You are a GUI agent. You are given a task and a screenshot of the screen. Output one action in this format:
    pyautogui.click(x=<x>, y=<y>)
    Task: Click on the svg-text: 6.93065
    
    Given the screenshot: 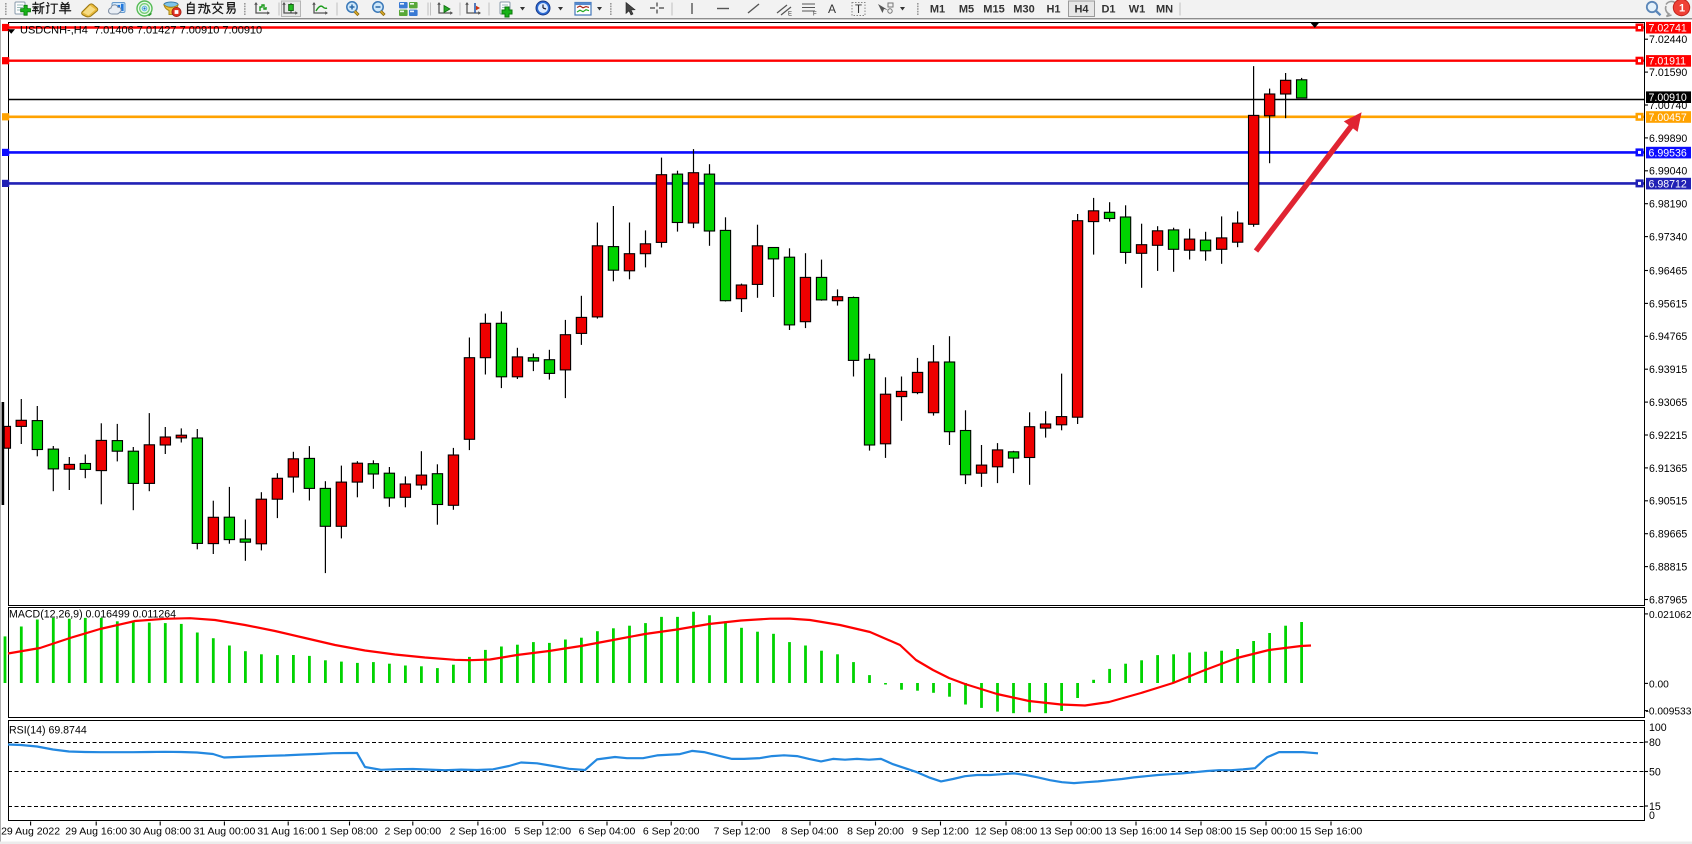 What is the action you would take?
    pyautogui.click(x=1668, y=403)
    